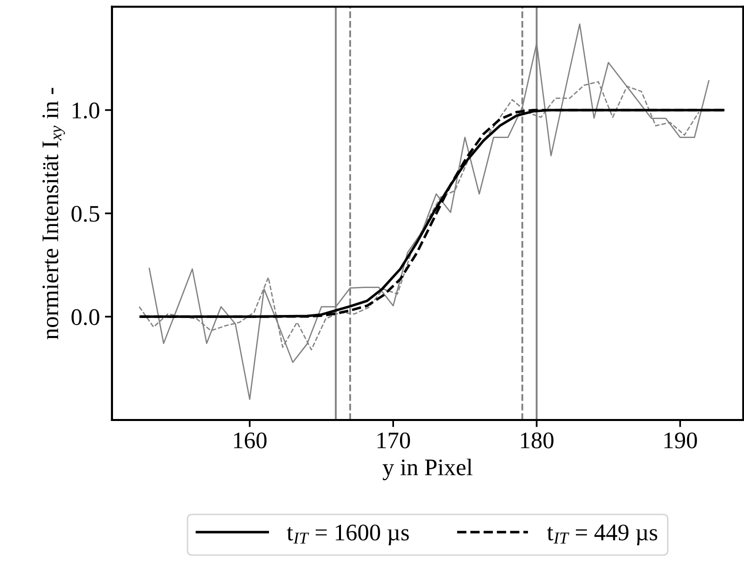 The width and height of the screenshot is (744, 568). Describe the element at coordinates (680, 440) in the screenshot. I see `x-tick-label: 190` at that location.